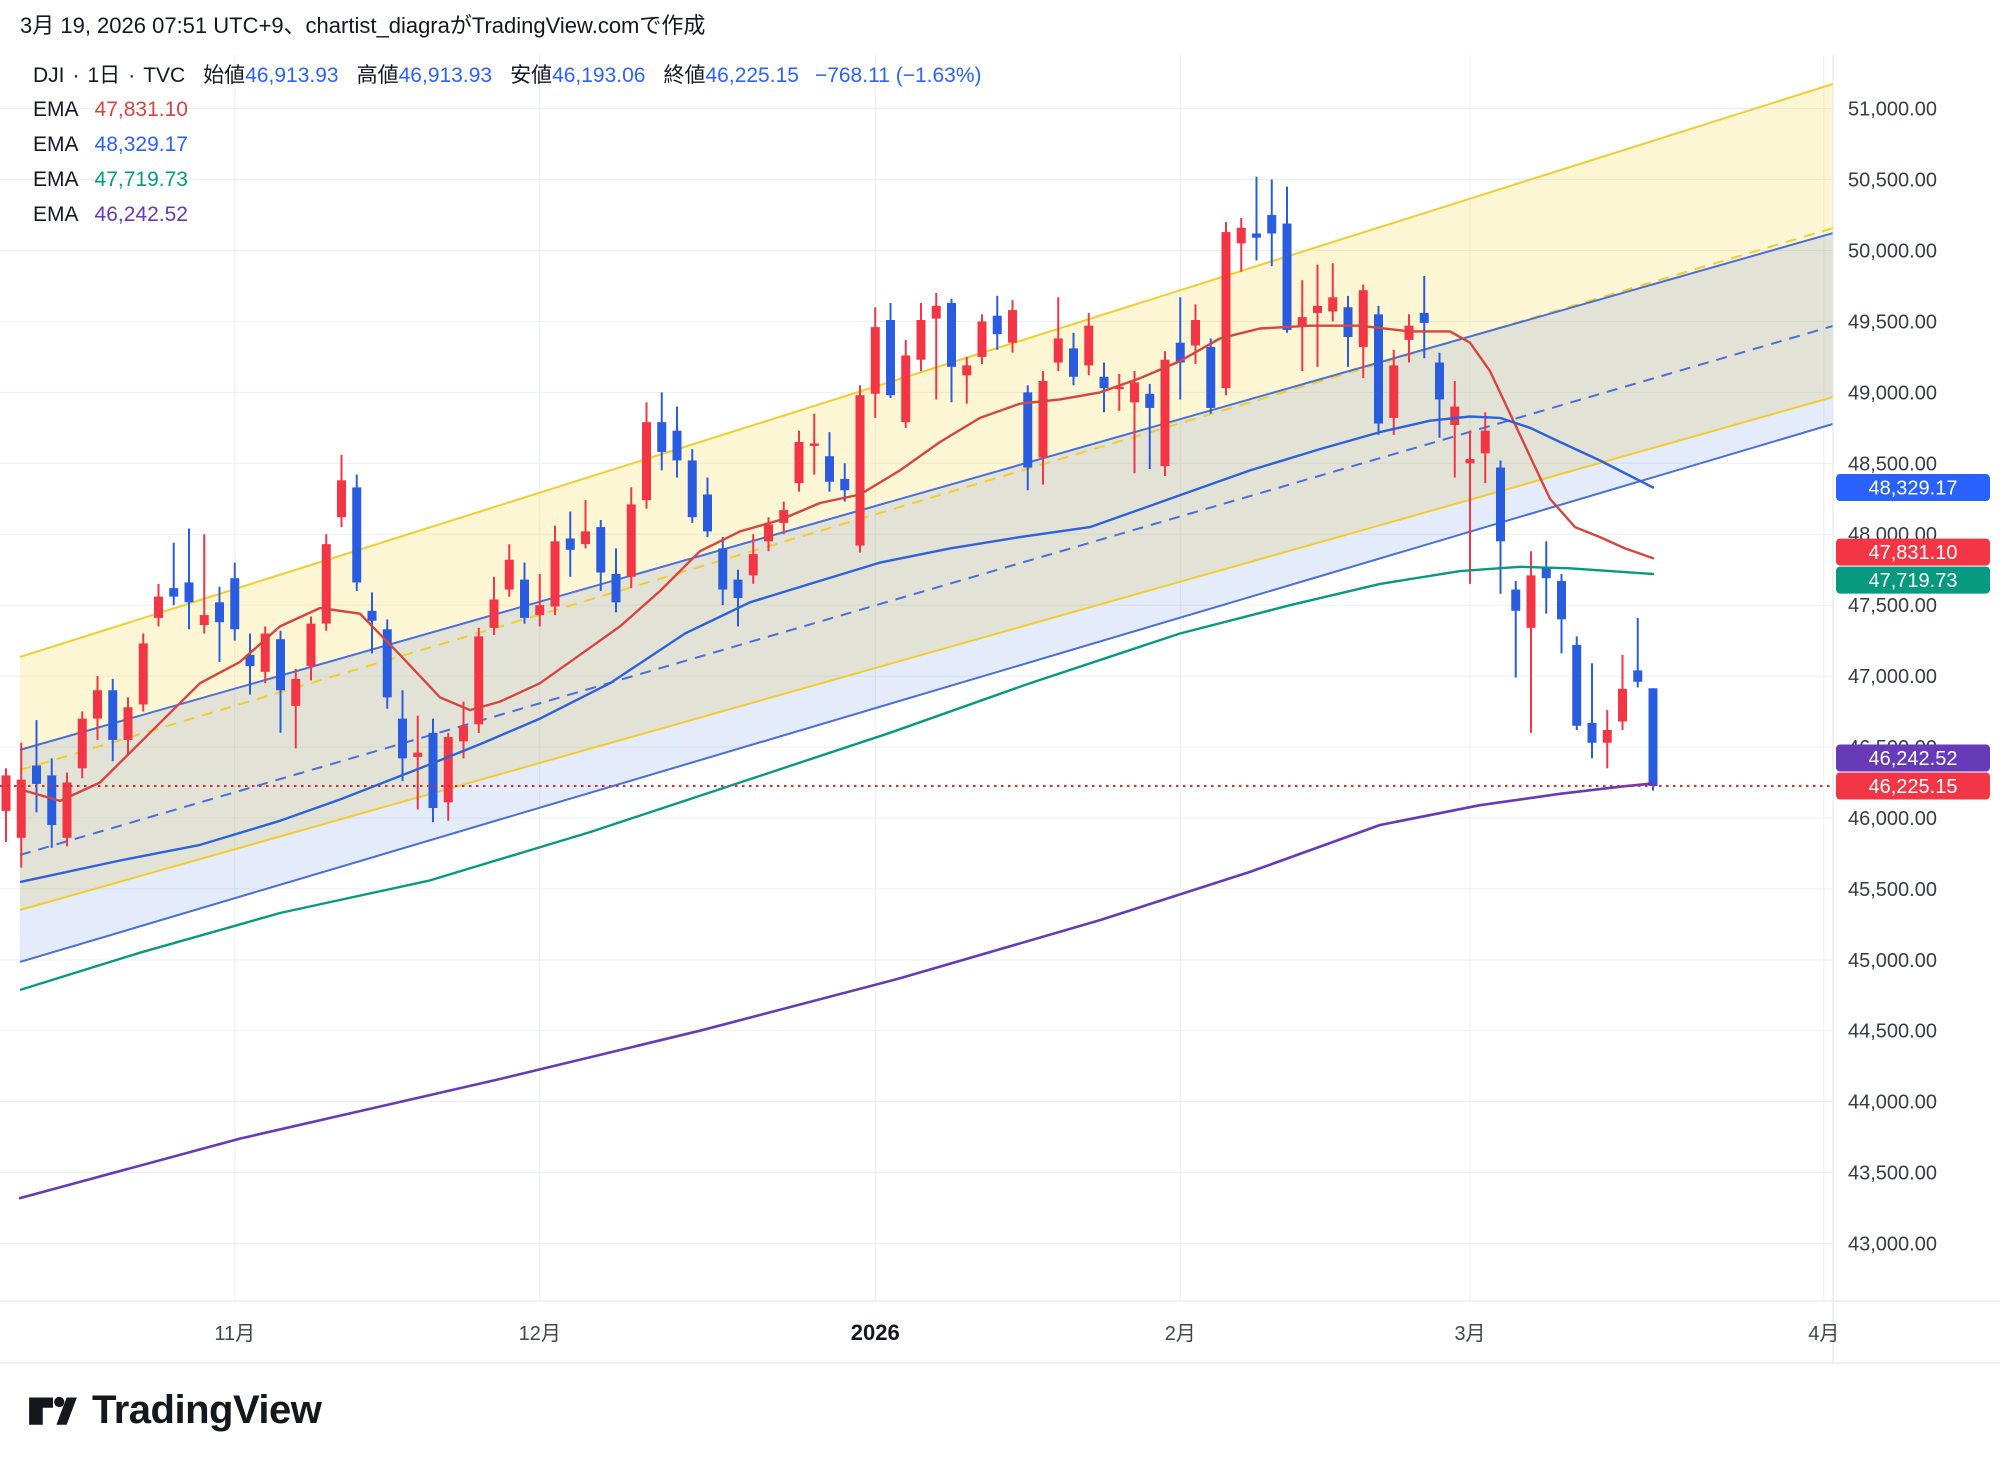 Image resolution: width=2000 pixels, height=1469 pixels. What do you see at coordinates (731, 75) in the screenshot?
I see `close-field: 終値46,225.15` at bounding box center [731, 75].